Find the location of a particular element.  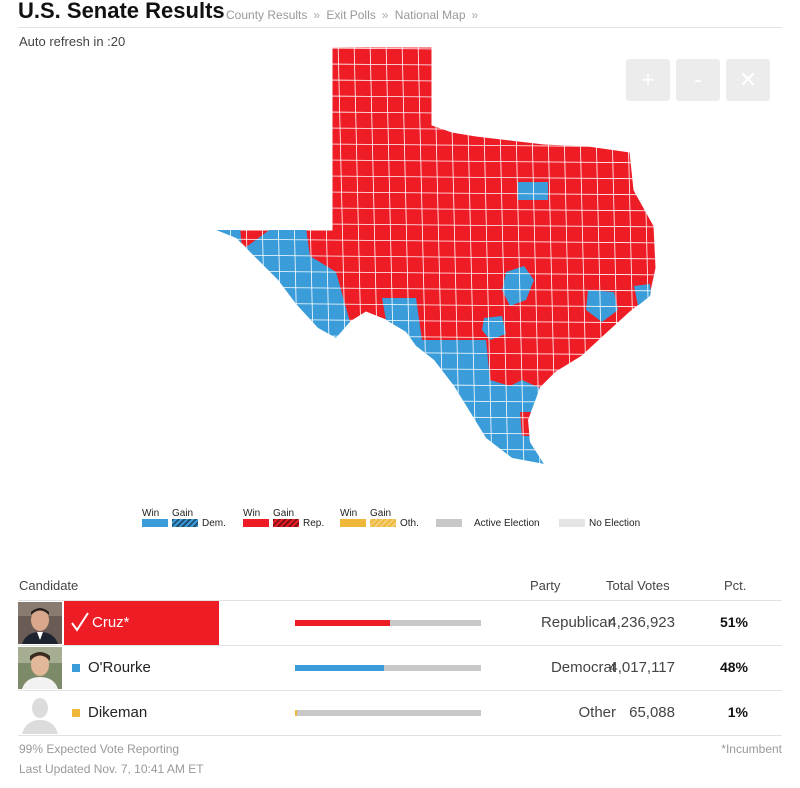

dikeman-name-cell: Dikeman is located at coordinates (141, 713).